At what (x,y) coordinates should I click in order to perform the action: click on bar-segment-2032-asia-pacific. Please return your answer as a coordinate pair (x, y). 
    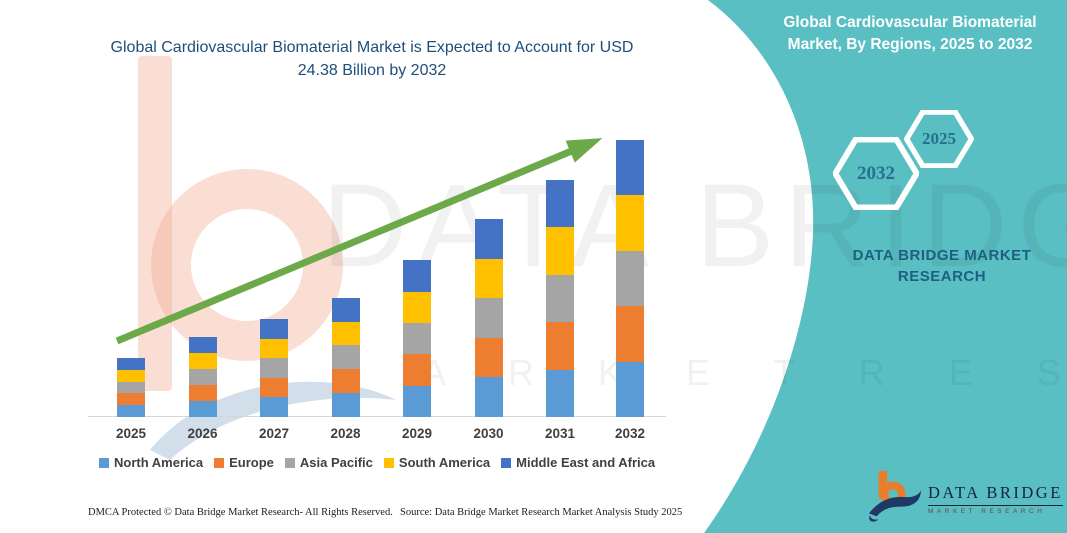
    Looking at the image, I should click on (630, 278).